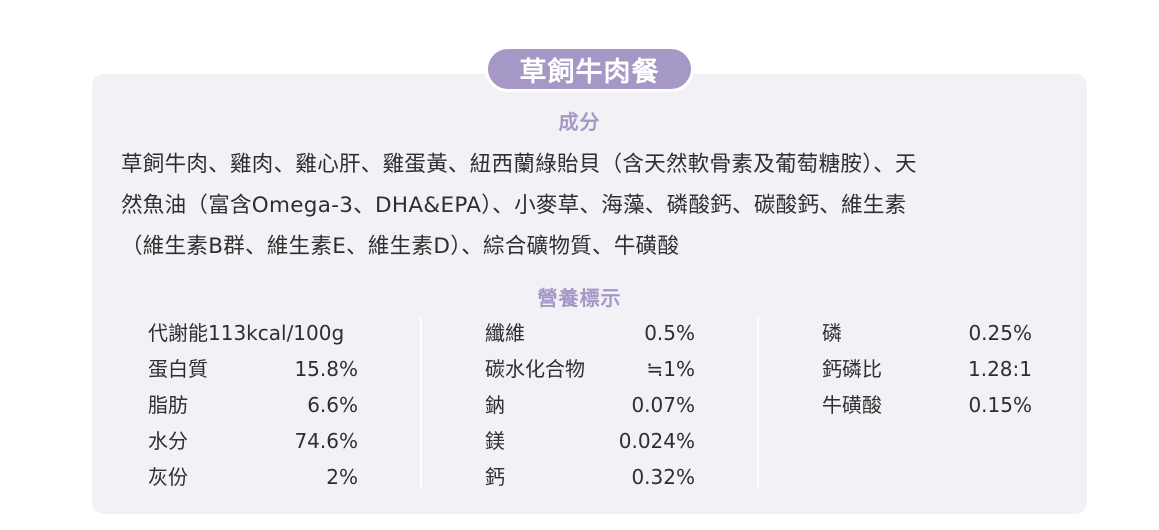  I want to click on nutrient-value: 6.6%, so click(332, 405).